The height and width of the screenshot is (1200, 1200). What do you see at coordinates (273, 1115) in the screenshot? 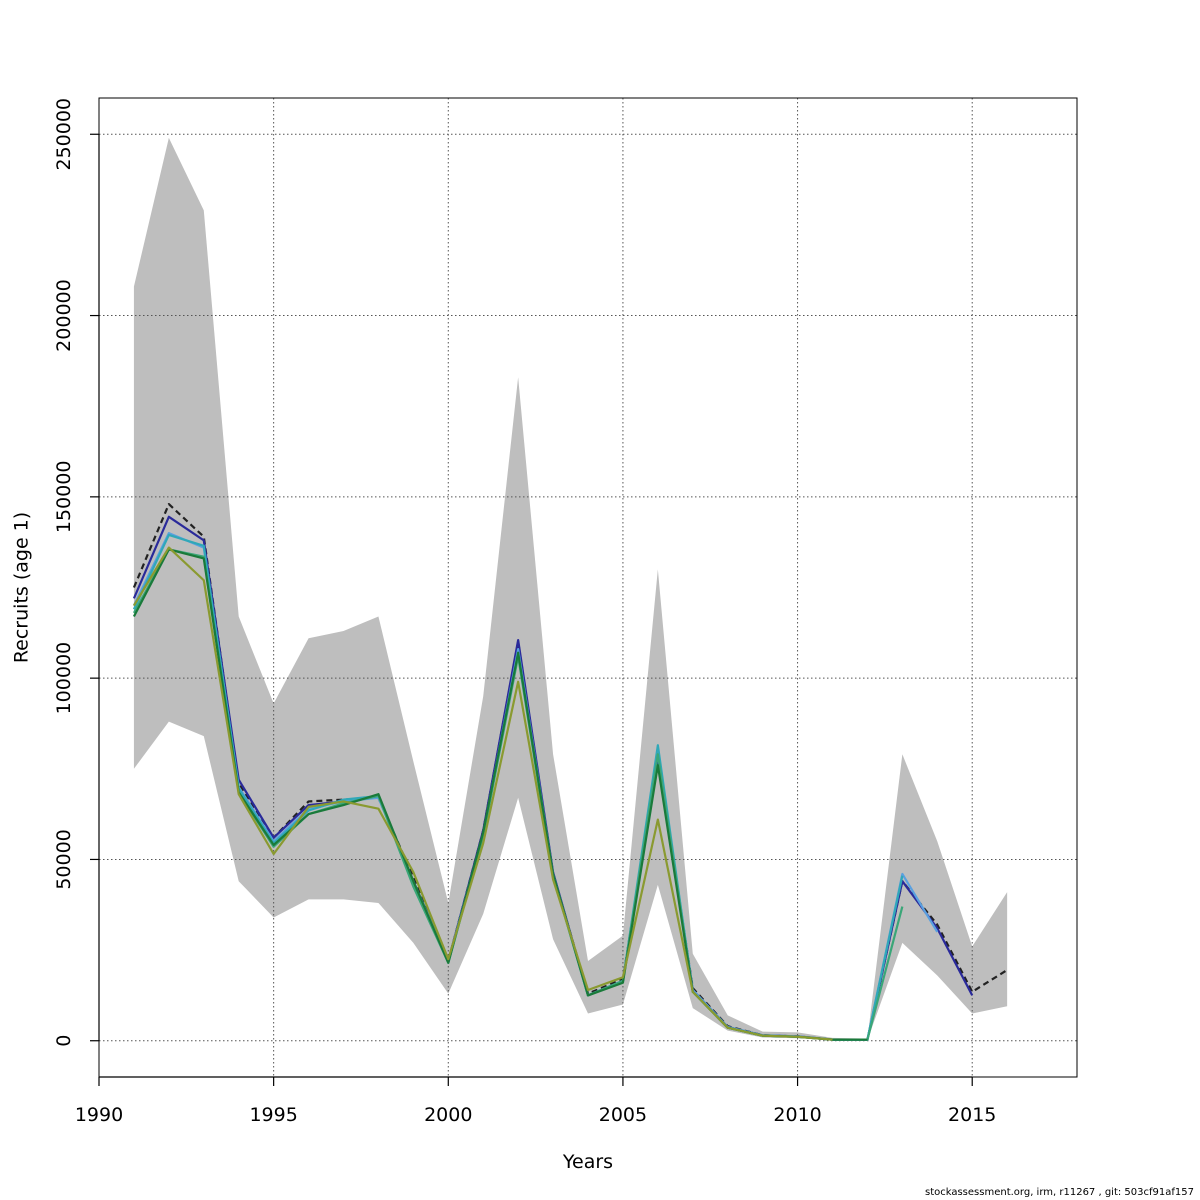
I see `x-tick-label: 1995` at bounding box center [273, 1115].